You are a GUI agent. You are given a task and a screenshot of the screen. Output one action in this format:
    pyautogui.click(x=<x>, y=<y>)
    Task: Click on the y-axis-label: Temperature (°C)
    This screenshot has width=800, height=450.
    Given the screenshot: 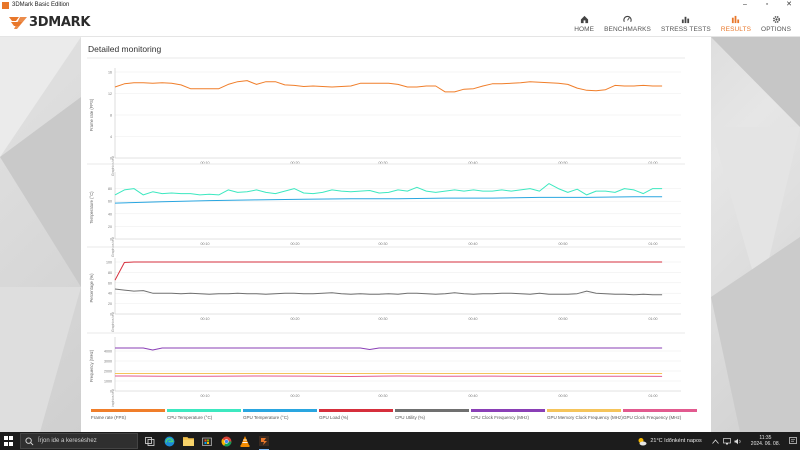 What is the action you would take?
    pyautogui.click(x=91, y=207)
    